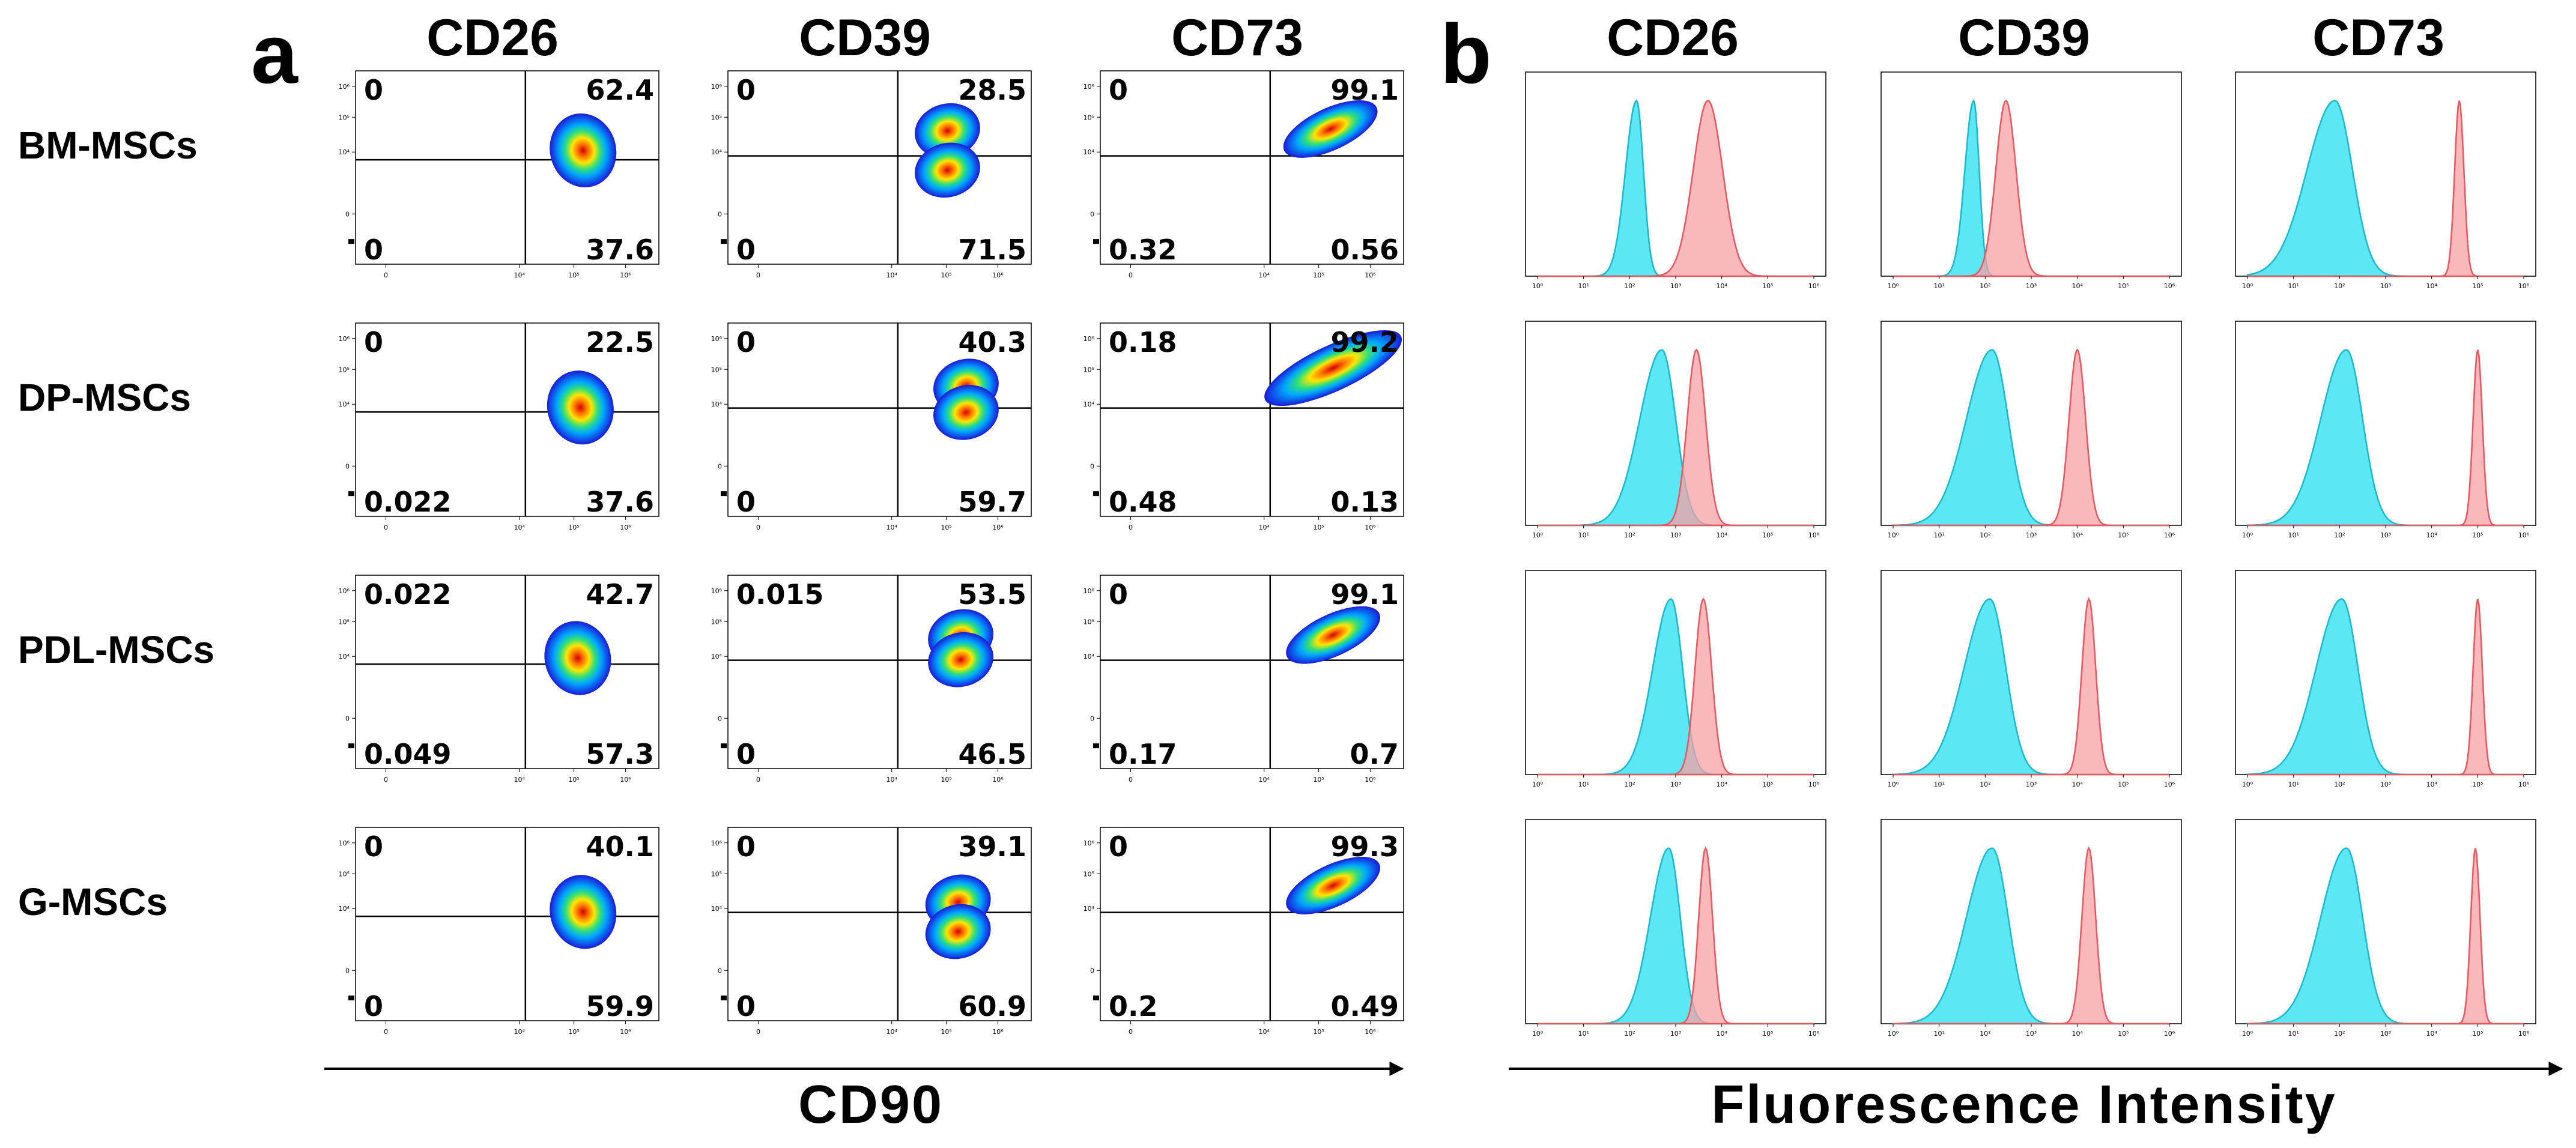  I want to click on quadrant-top-right-value: 53.5, so click(993, 595).